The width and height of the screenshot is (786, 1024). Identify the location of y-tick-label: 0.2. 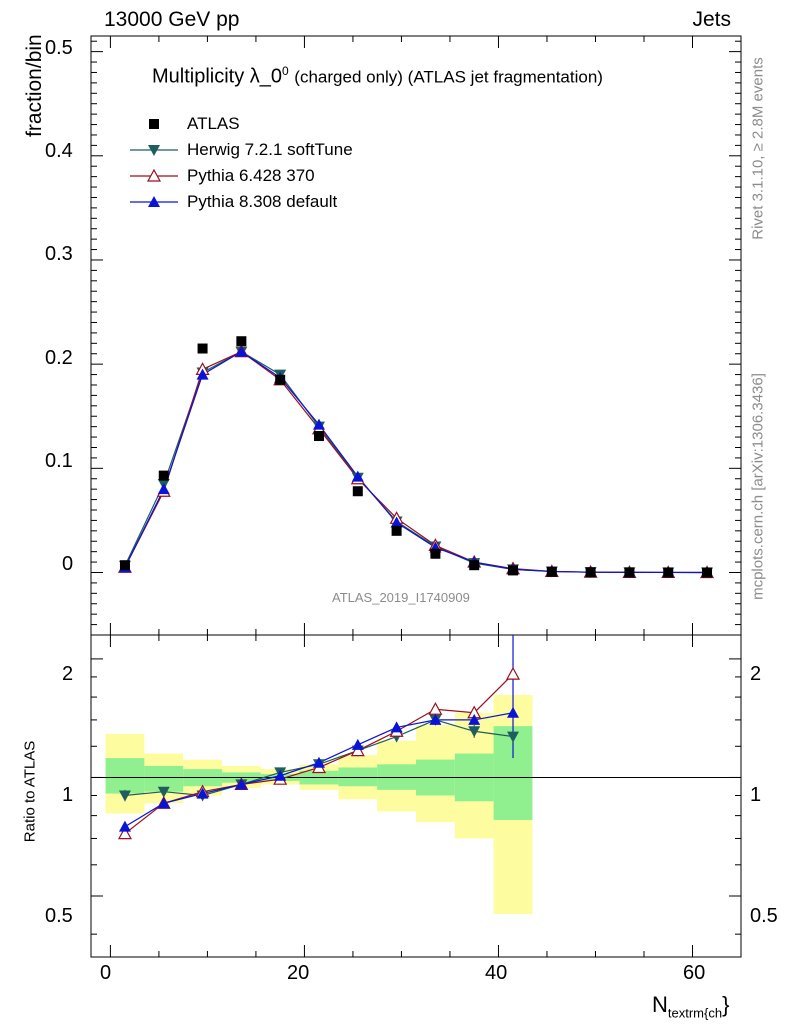
(59, 358).